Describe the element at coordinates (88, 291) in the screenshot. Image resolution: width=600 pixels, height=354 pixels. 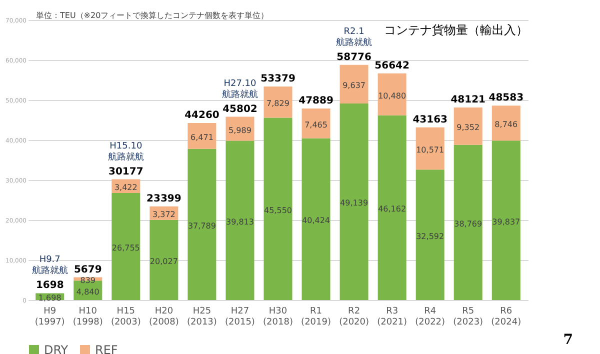
I see `data-label: 4,840` at that location.